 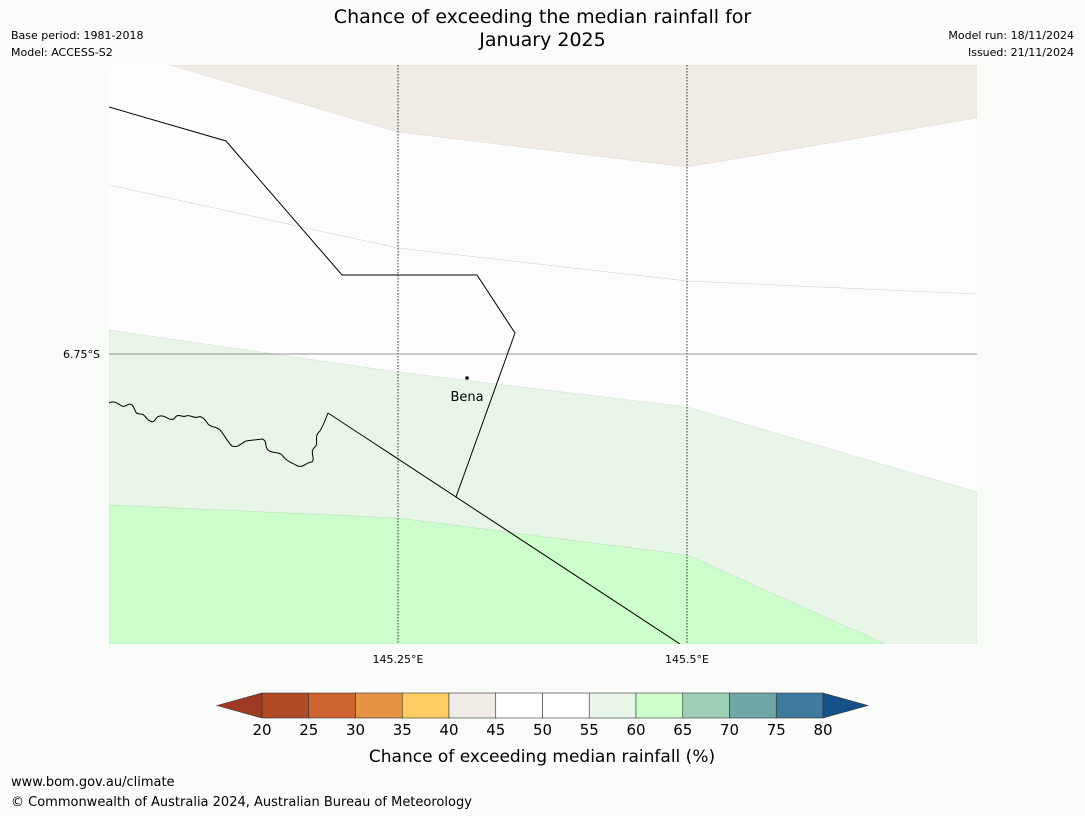 I want to click on title-line-2: January 2025, so click(x=542, y=40).